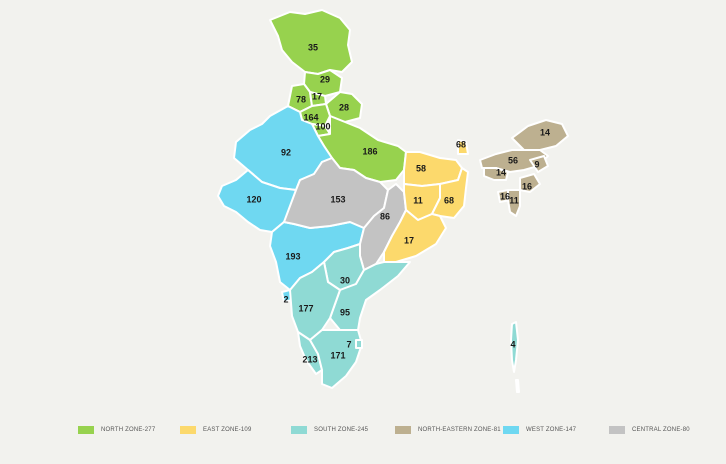 Image resolution: width=726 pixels, height=464 pixels. Describe the element at coordinates (337, 199) in the screenshot. I see `label-madhya-pradesh: 153` at that location.